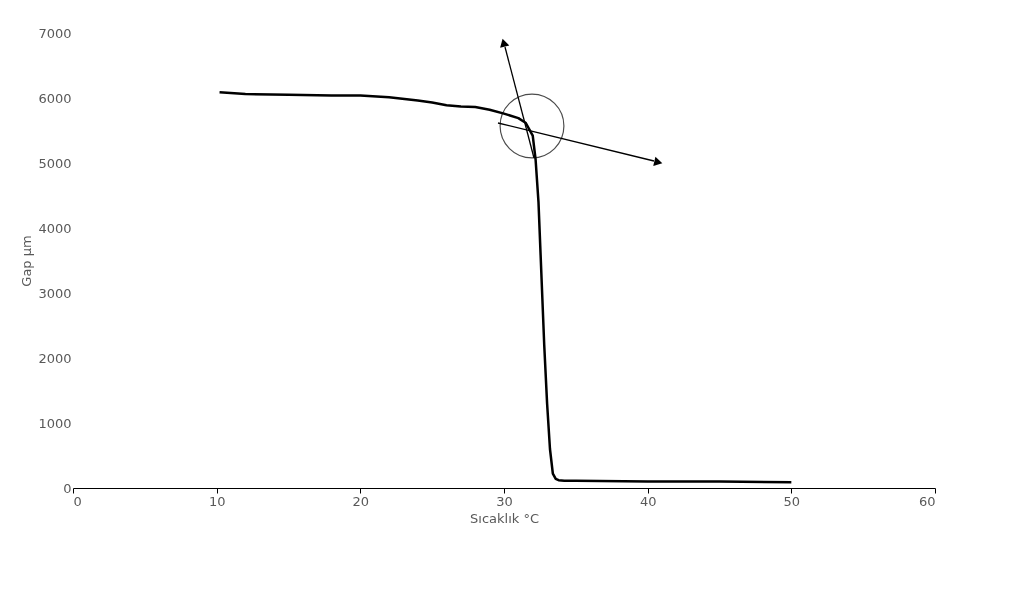 This screenshot has width=1019, height=589. Describe the element at coordinates (927, 501) in the screenshot. I see `x-tick-label: 60` at that location.